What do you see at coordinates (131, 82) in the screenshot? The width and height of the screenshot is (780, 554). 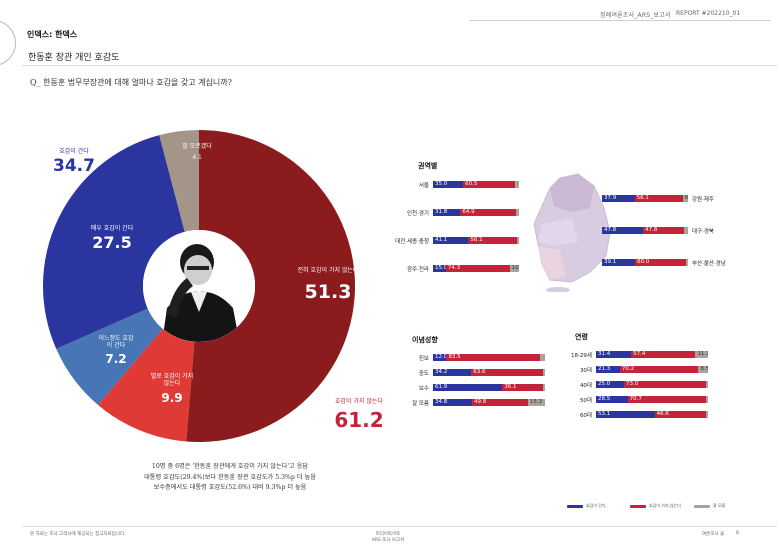 I see `survey-question: Q_ 한동훈 법무부장관에 대해 얼마나 호감을 갖고 계십니까?` at bounding box center [131, 82].